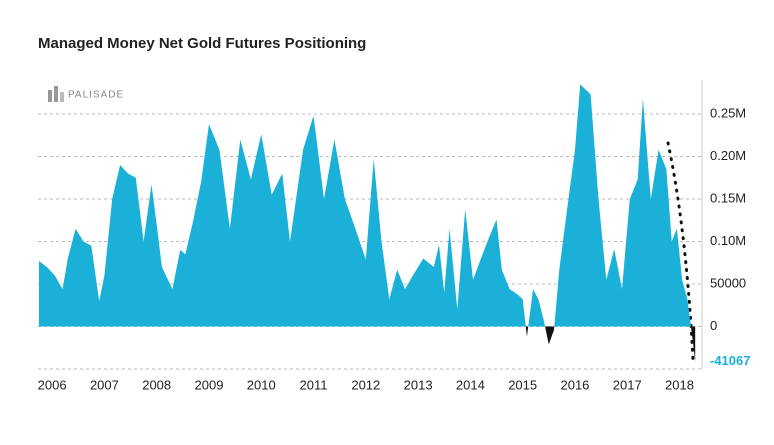 This screenshot has height=445, width=774. What do you see at coordinates (96, 95) in the screenshot?
I see `logo-text: PALISADE` at bounding box center [96, 95].